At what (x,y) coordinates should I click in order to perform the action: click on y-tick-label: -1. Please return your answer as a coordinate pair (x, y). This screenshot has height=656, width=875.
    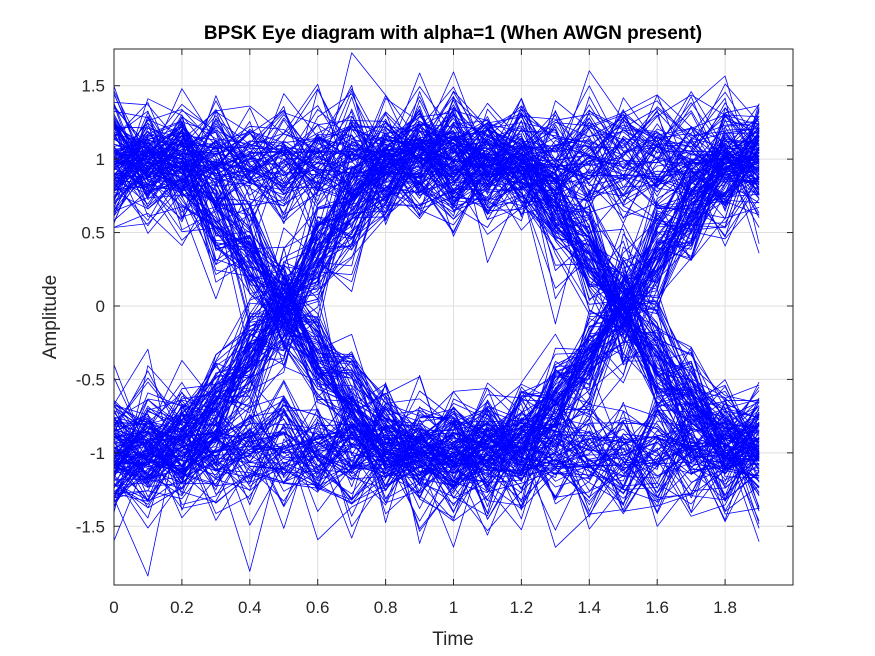
    Looking at the image, I should click on (97, 453).